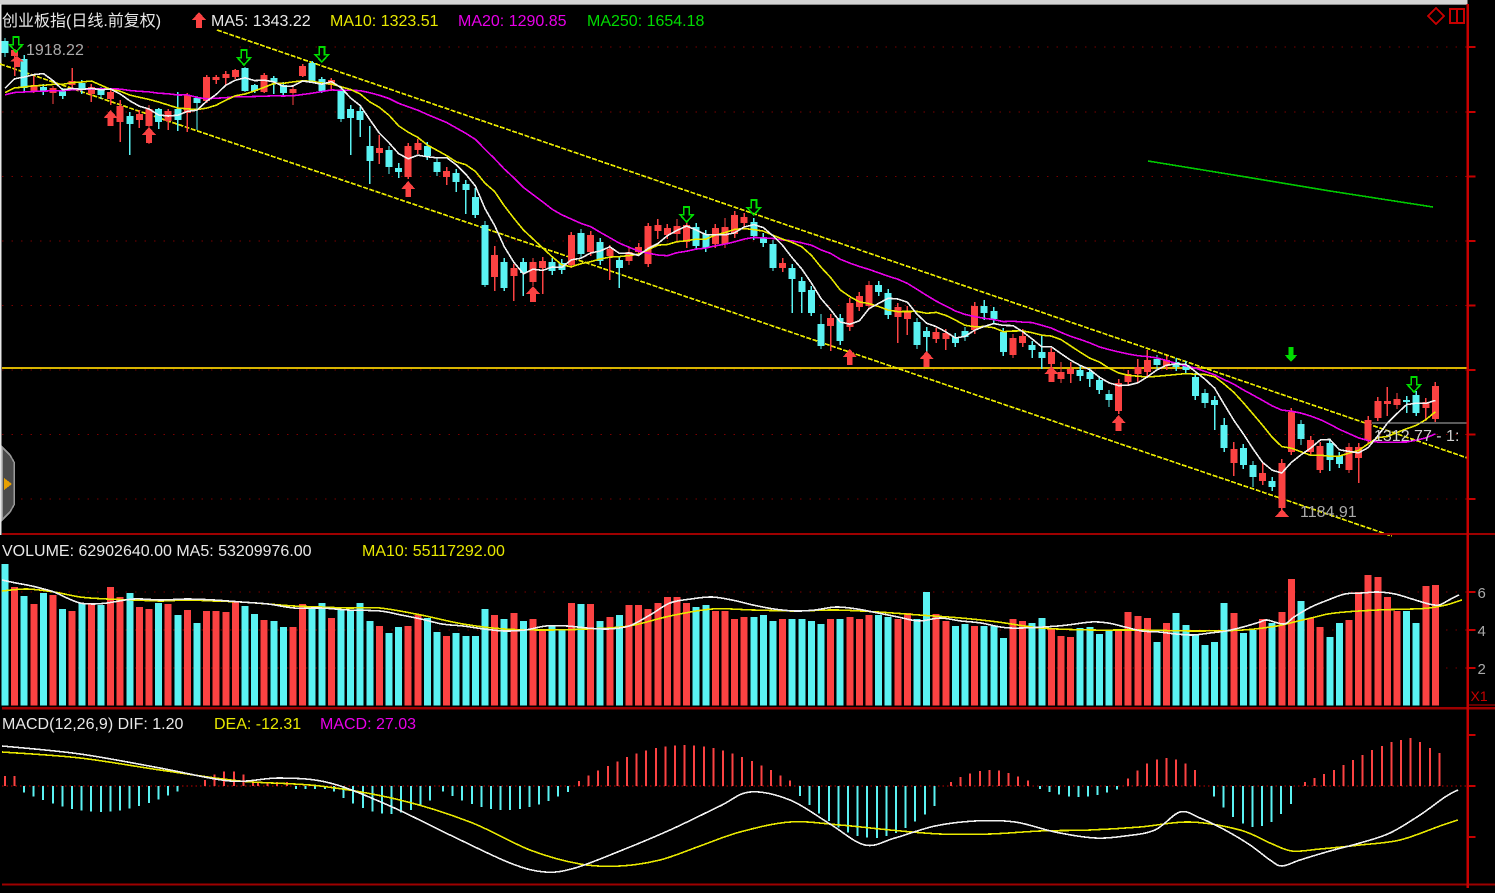 The width and height of the screenshot is (1495, 893). I want to click on svg-text: MA20: 1290.85, so click(512, 21).